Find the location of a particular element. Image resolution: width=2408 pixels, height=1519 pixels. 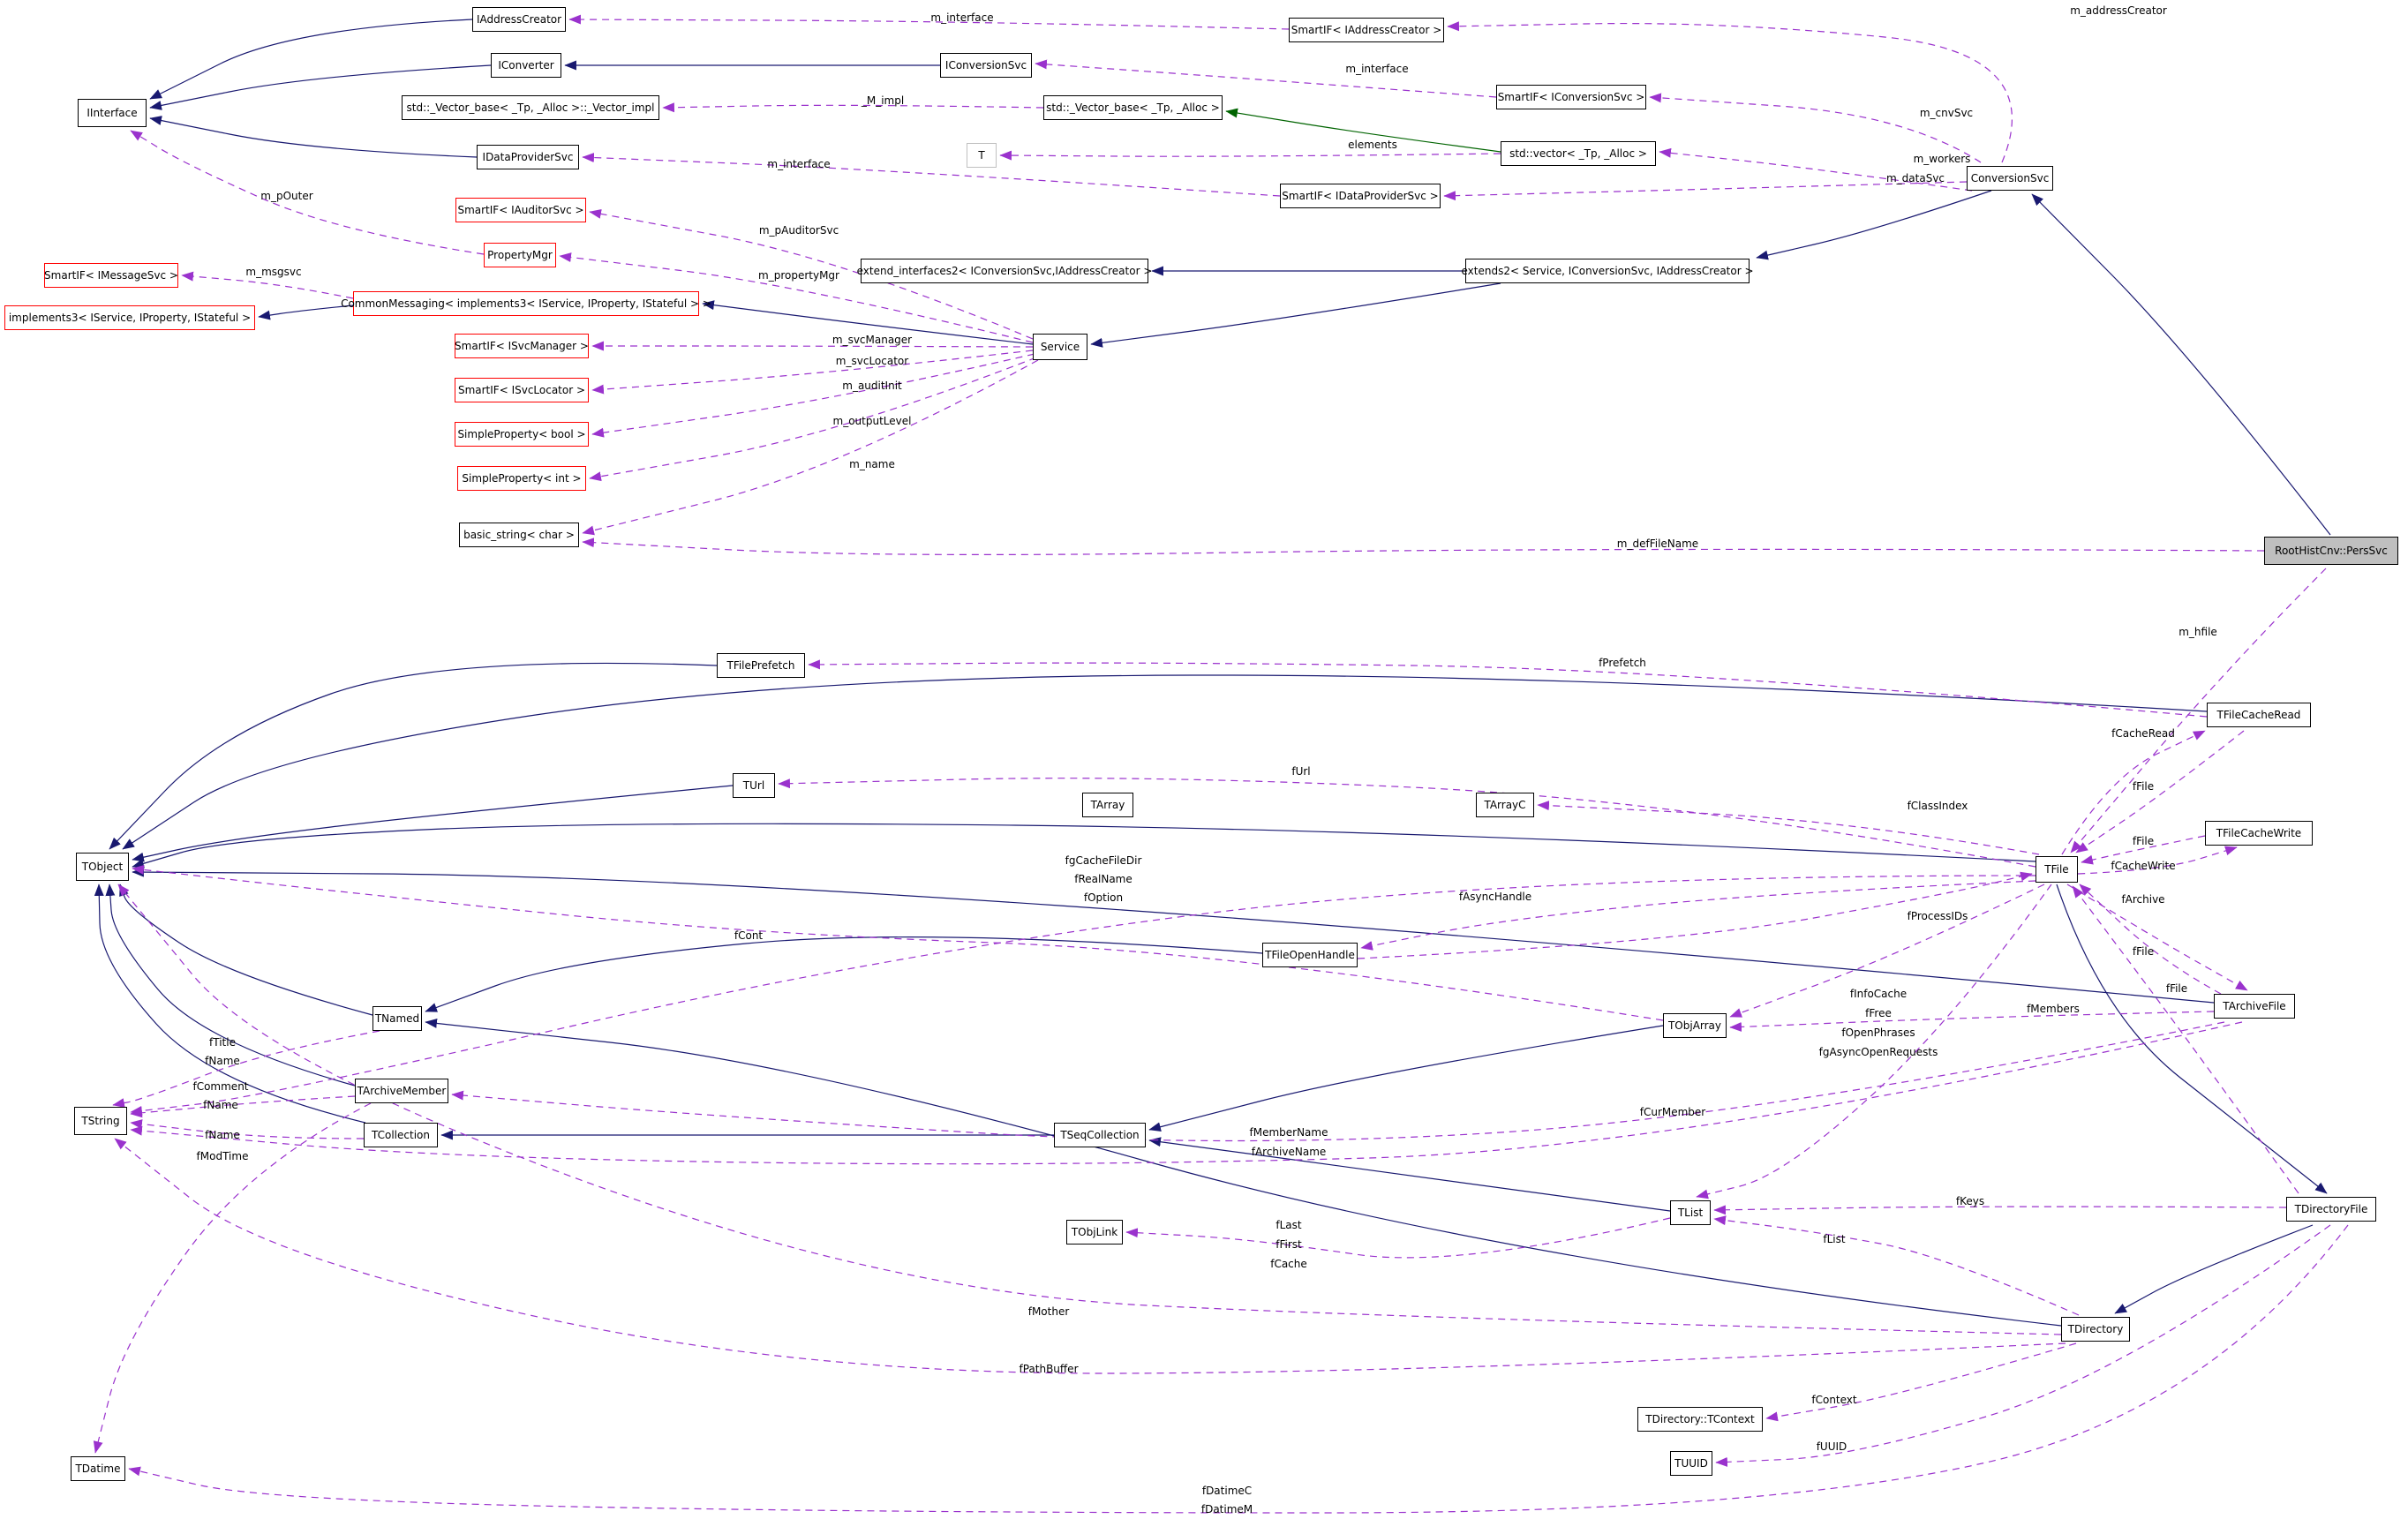

edge-turl-tobject is located at coordinates (433, 824).